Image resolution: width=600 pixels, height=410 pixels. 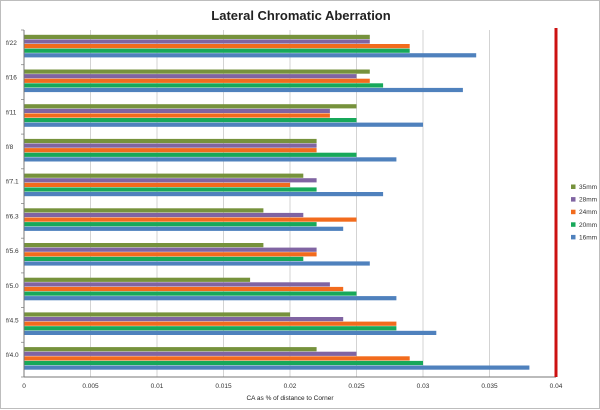 I want to click on y-tick-label: f/16, so click(x=11, y=78).